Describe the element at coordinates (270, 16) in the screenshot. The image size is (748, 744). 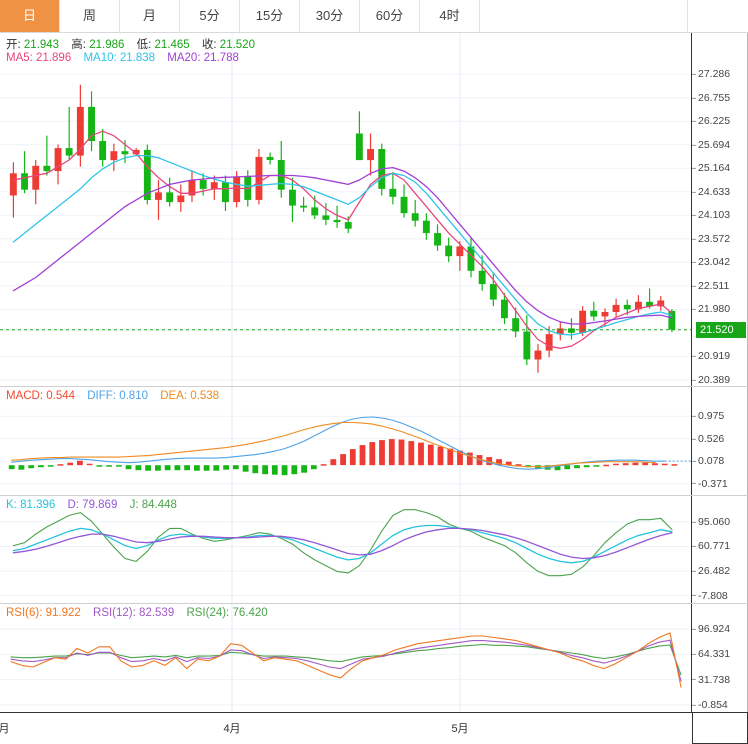
I see `tab-15min: 15分` at that location.